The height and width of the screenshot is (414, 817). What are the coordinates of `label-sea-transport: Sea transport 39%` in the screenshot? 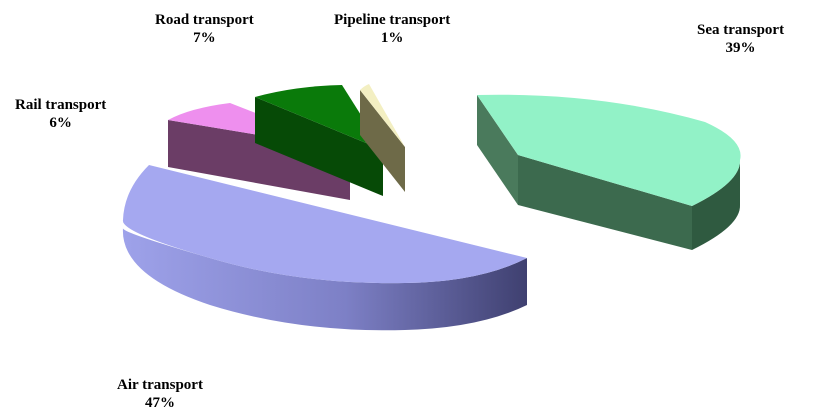 It's located at (740, 39).